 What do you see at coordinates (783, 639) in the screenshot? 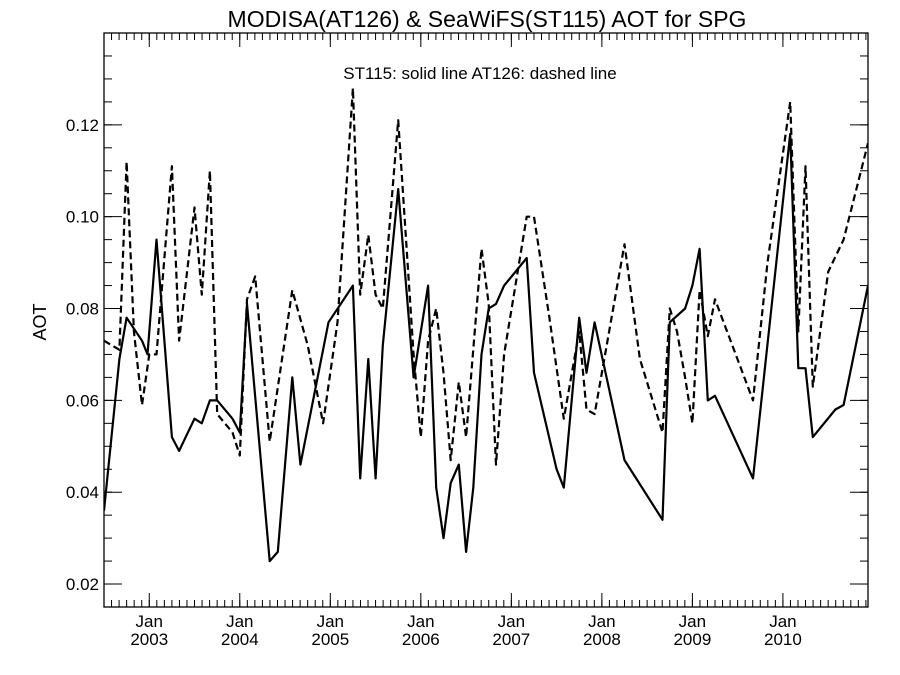
I see `x-tick-year-label: 2010` at bounding box center [783, 639].